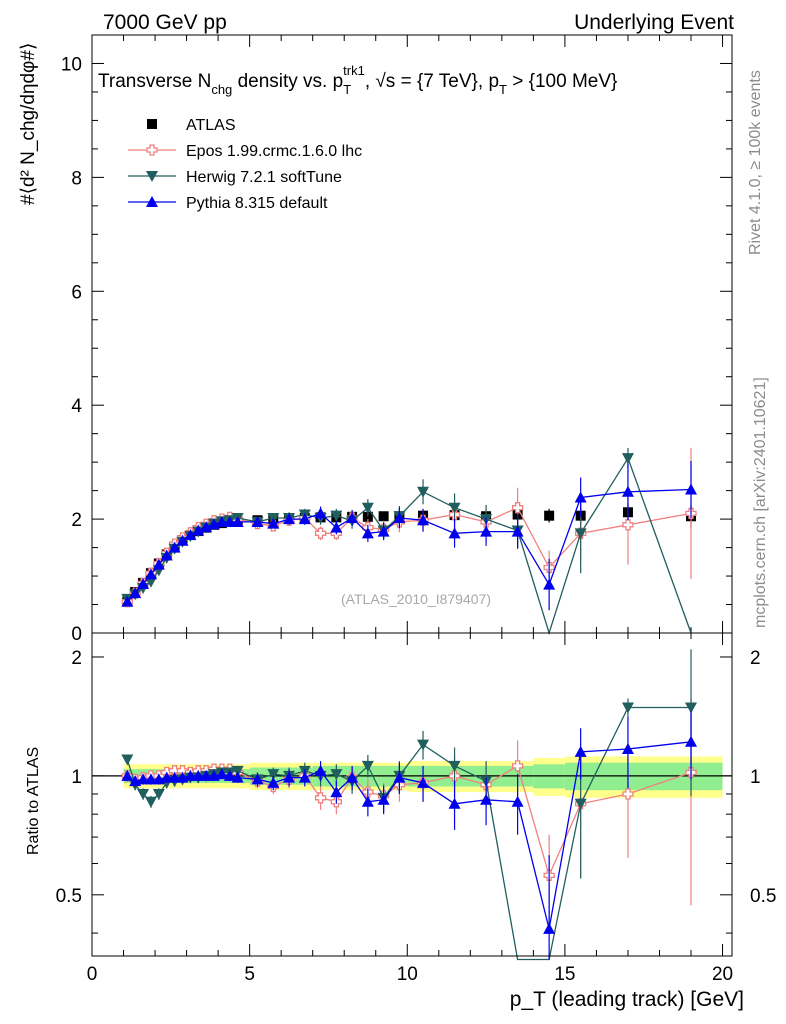  What do you see at coordinates (654, 22) in the screenshot?
I see `header-right: Underlying Event` at bounding box center [654, 22].